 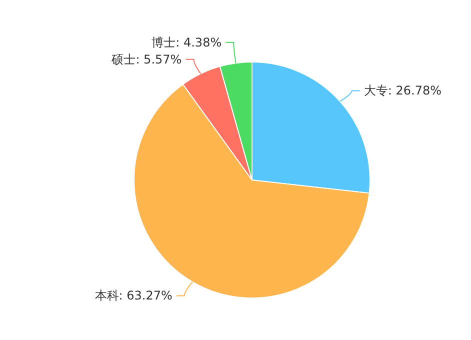 I want to click on slice-label: 博士: 4.38%, so click(x=187, y=42).